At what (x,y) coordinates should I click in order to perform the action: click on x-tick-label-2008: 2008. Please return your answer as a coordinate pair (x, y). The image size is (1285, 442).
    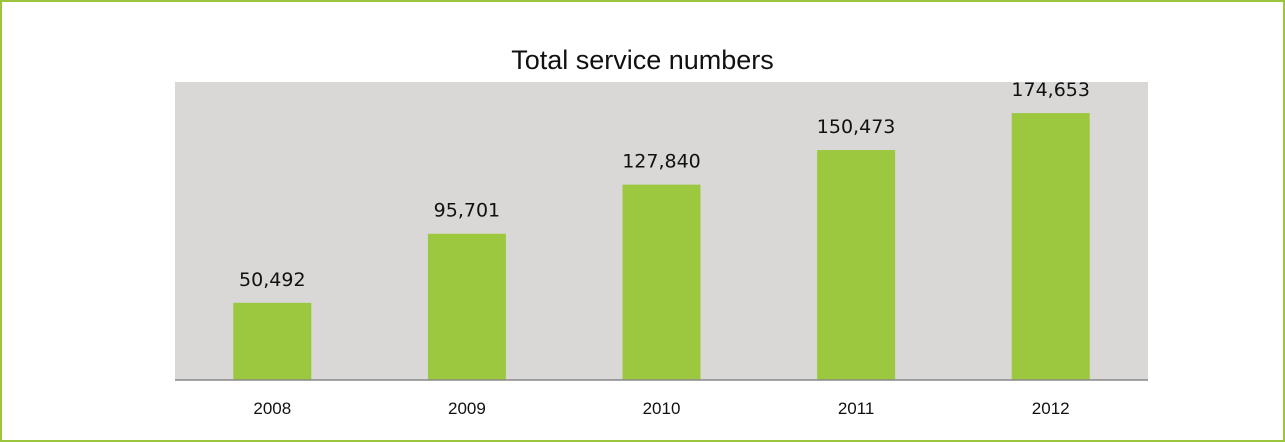
    Looking at the image, I should click on (272, 408).